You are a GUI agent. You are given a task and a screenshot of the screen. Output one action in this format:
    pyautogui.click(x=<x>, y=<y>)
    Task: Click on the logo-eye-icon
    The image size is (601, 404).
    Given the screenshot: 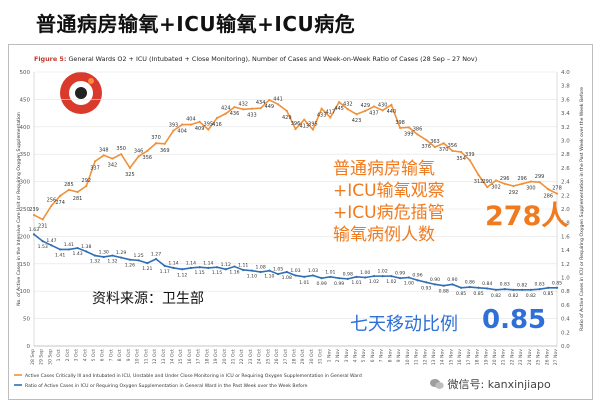 What is the action you would take?
    pyautogui.click(x=81, y=93)
    